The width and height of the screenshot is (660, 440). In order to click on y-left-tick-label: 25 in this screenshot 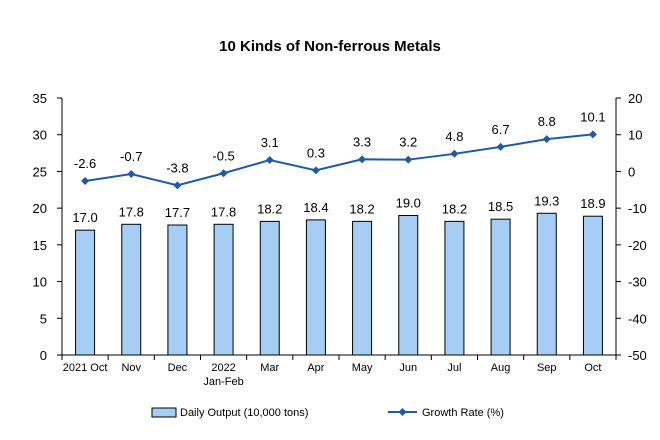, I will do `click(40, 171)`.